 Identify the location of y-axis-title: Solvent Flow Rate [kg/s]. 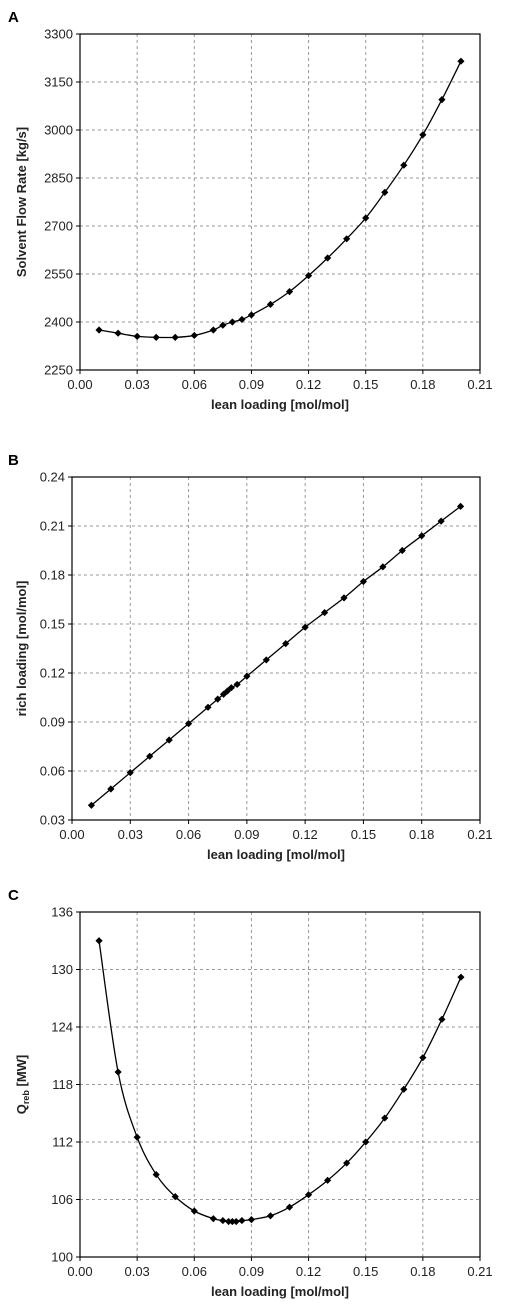
(21, 202).